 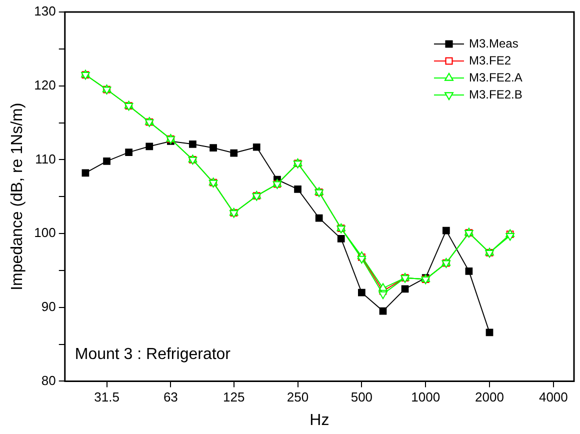 I want to click on x-tick-label: 1000, so click(x=425, y=397).